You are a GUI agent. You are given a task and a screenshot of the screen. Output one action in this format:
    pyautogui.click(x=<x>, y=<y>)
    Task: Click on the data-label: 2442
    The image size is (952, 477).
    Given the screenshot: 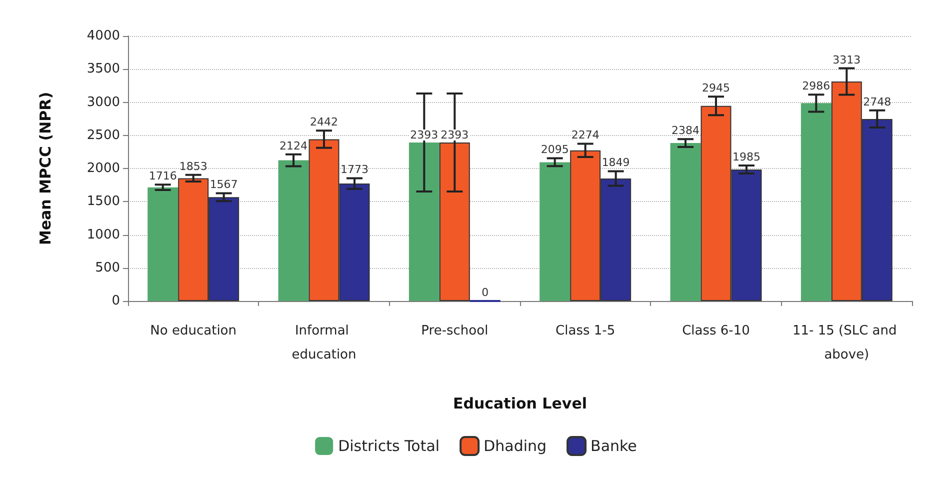 What is the action you would take?
    pyautogui.click(x=324, y=122)
    